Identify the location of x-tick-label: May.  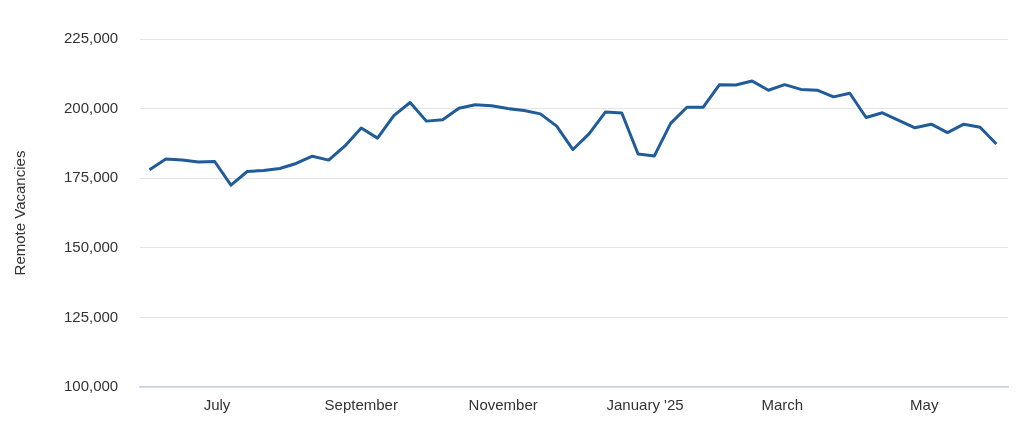
(924, 405).